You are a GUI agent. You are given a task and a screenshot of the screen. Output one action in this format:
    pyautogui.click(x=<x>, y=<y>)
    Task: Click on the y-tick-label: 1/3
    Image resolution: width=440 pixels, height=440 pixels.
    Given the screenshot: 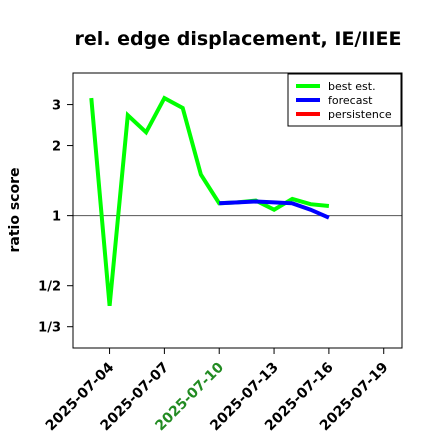 What is the action you would take?
    pyautogui.click(x=49, y=328)
    